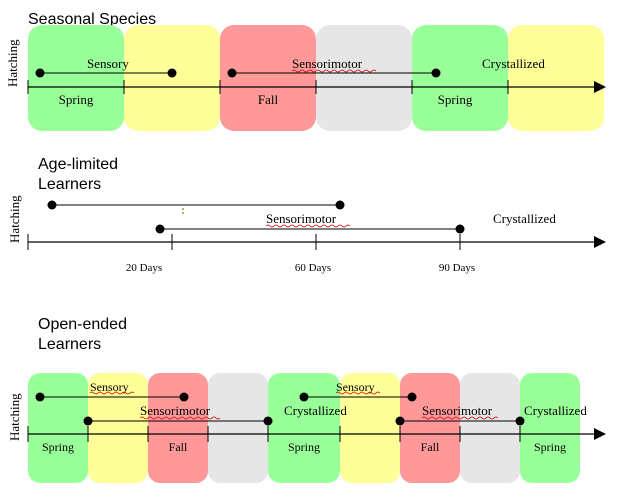  Describe the element at coordinates (92, 19) in the screenshot. I see `seasonal-species-title: Seasonal Species` at that location.